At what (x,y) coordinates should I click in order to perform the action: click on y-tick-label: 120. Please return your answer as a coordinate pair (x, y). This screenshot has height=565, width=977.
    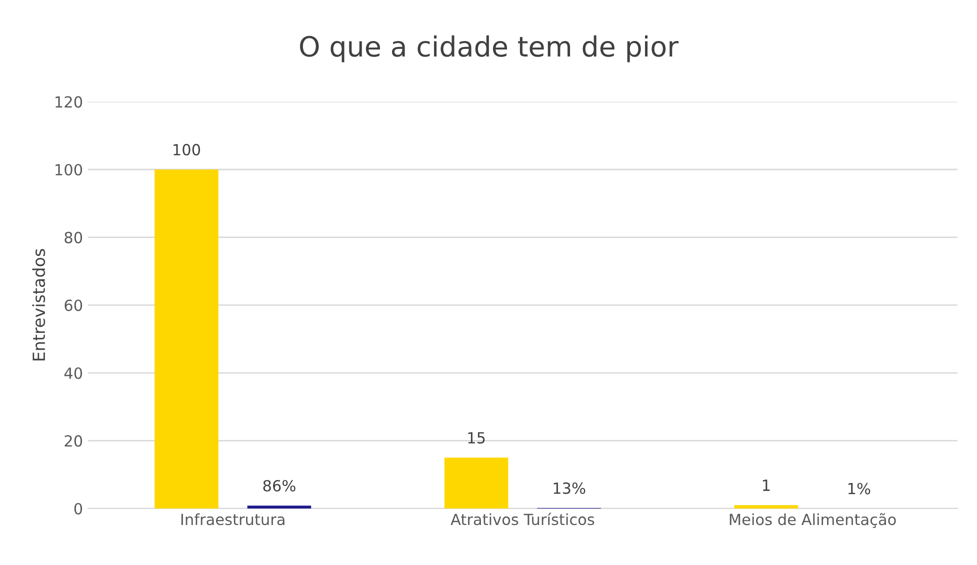
    Looking at the image, I should click on (69, 102).